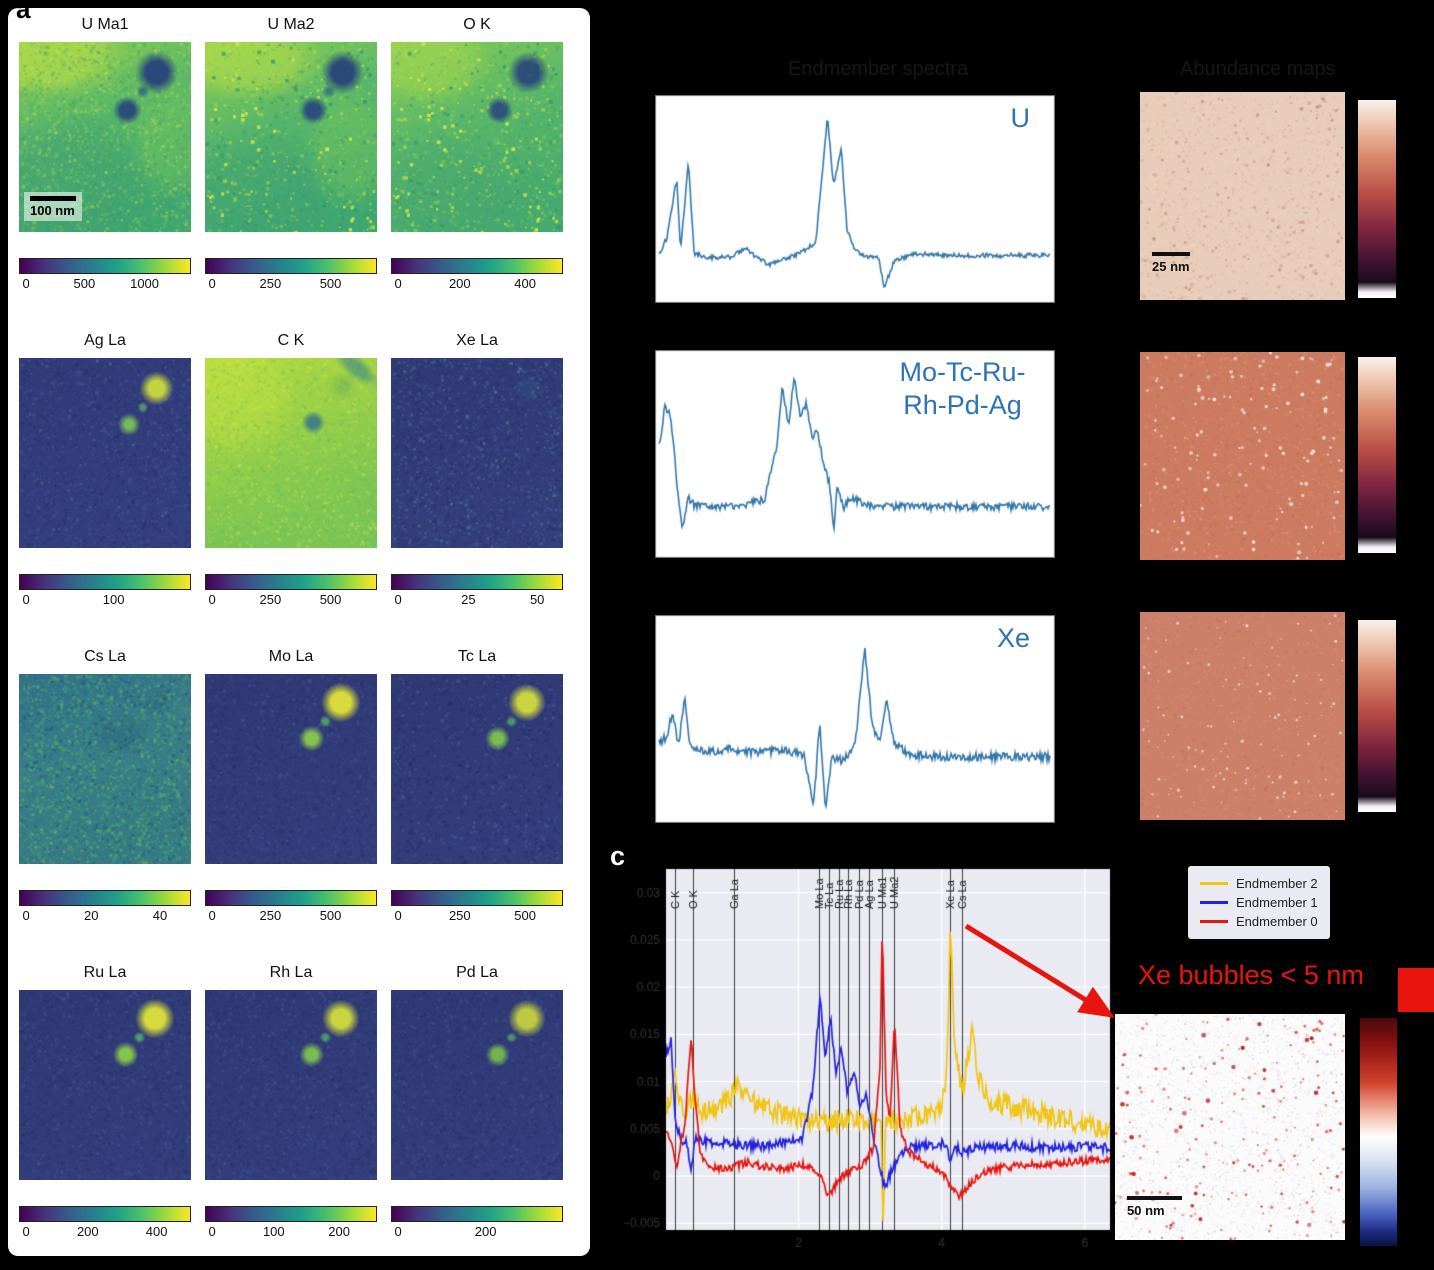 The height and width of the screenshot is (1270, 1434). What do you see at coordinates (105, 154) in the screenshot?
I see `map-unit-u-ma1: U Ma1 0 500 1000 100 nm` at bounding box center [105, 154].